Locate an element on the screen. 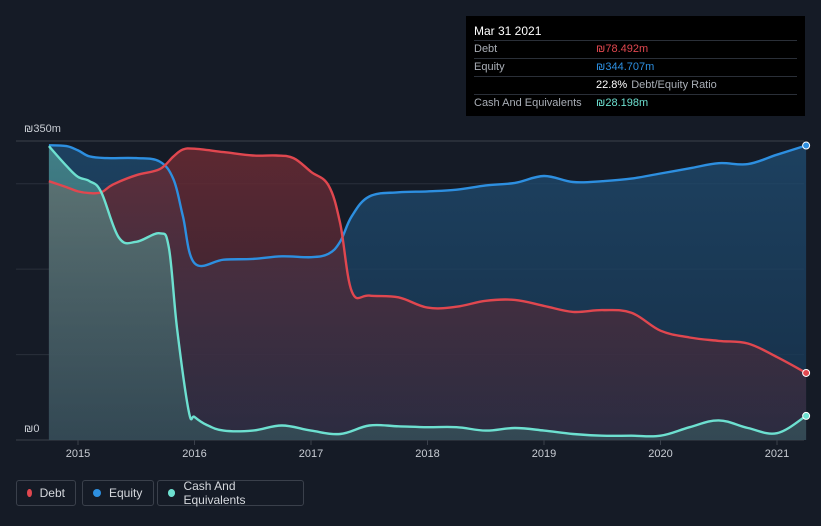 The image size is (821, 526). tooltip-ratio-value: 22.8% is located at coordinates (612, 85).